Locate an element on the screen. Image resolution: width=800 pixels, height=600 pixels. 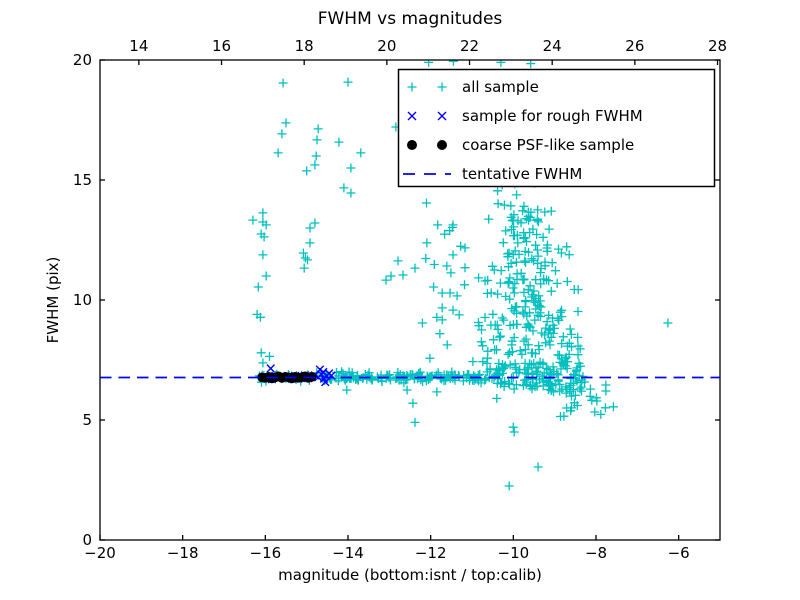
y-tick-label: 15 is located at coordinates (82, 180).